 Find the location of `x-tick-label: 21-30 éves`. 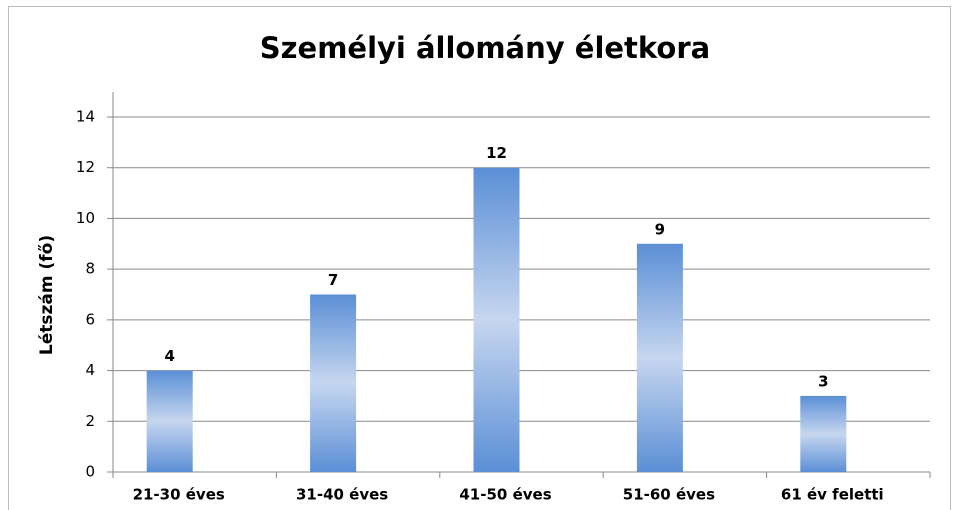

x-tick-label: 21-30 éves is located at coordinates (179, 495).